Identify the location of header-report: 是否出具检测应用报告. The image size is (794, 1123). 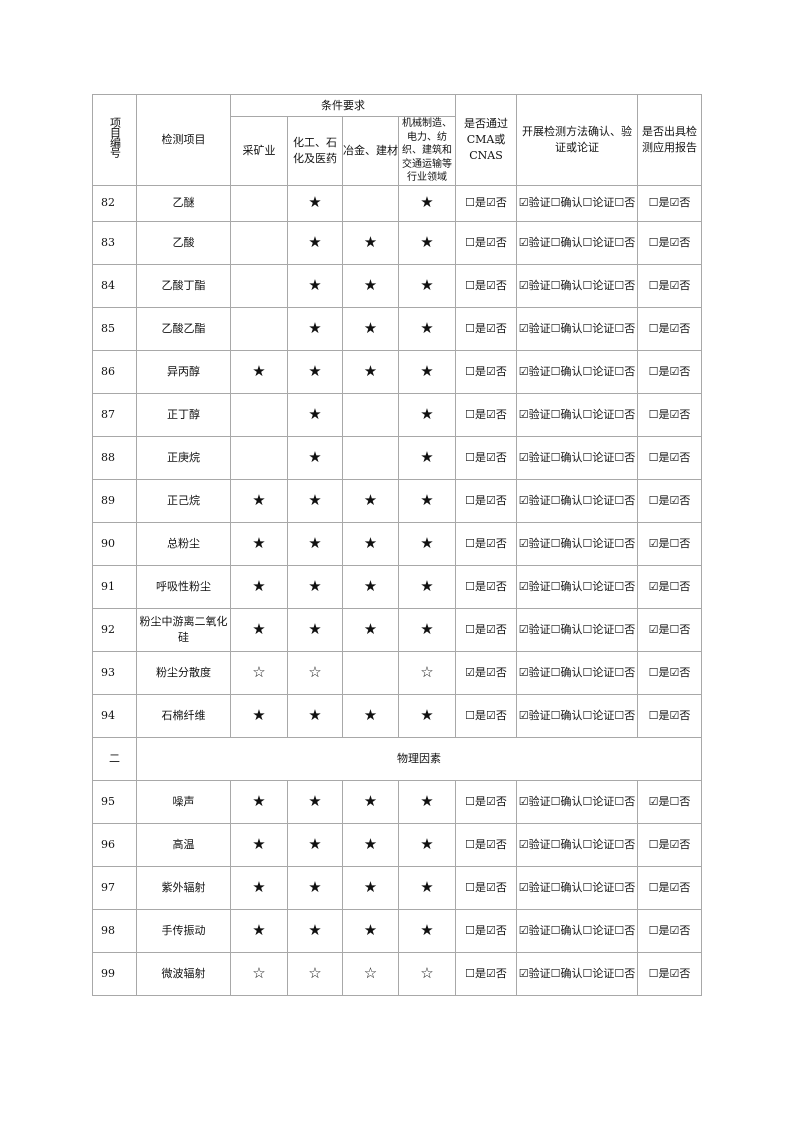
(669, 140).